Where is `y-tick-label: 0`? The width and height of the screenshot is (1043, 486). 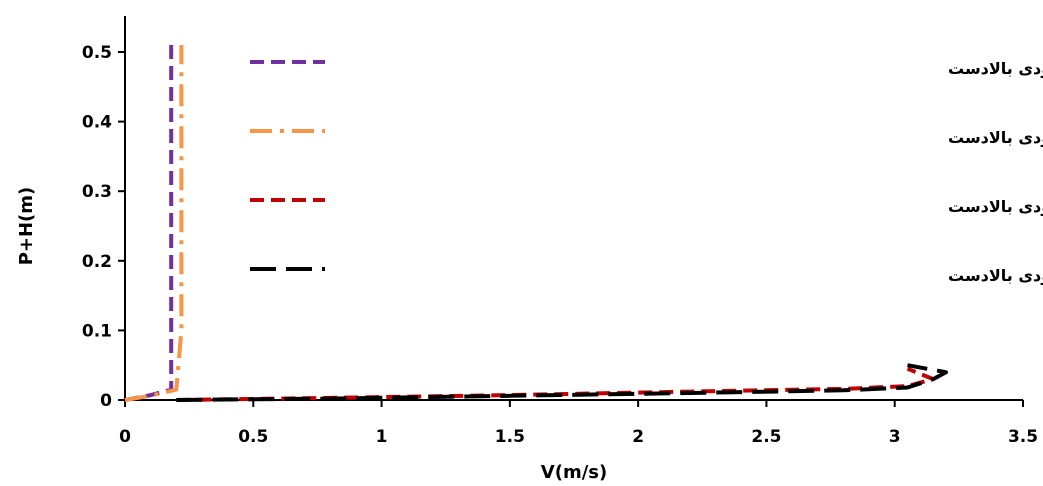
y-tick-label: 0 is located at coordinates (106, 401).